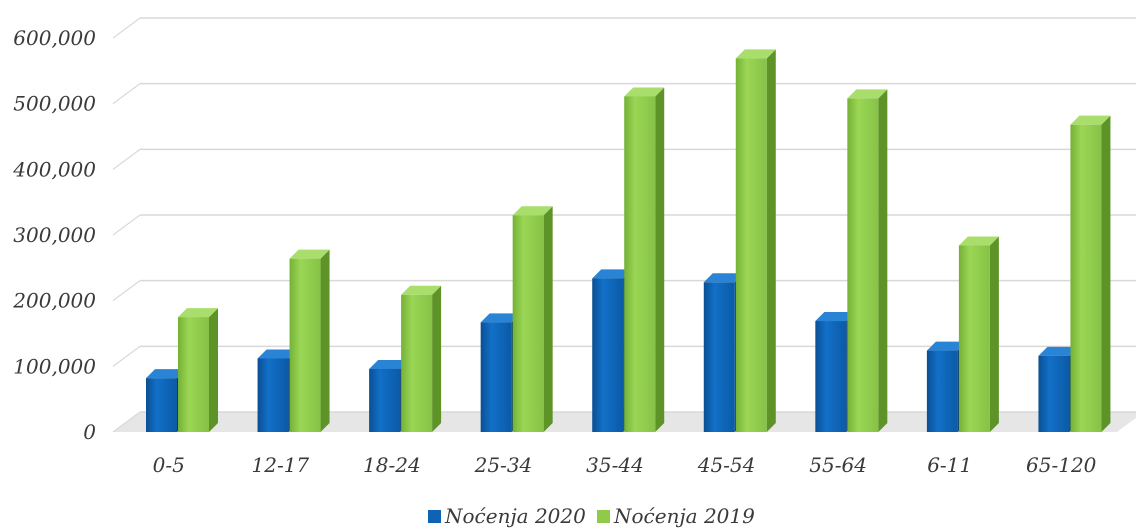 This screenshot has height=531, width=1136. I want to click on legend-label: Noćenja 2020, so click(515, 516).